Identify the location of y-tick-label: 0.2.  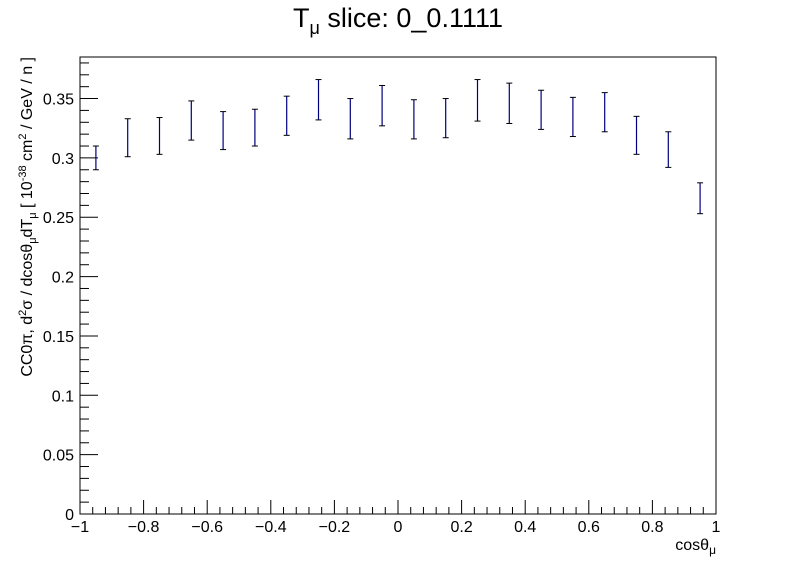
(63, 278).